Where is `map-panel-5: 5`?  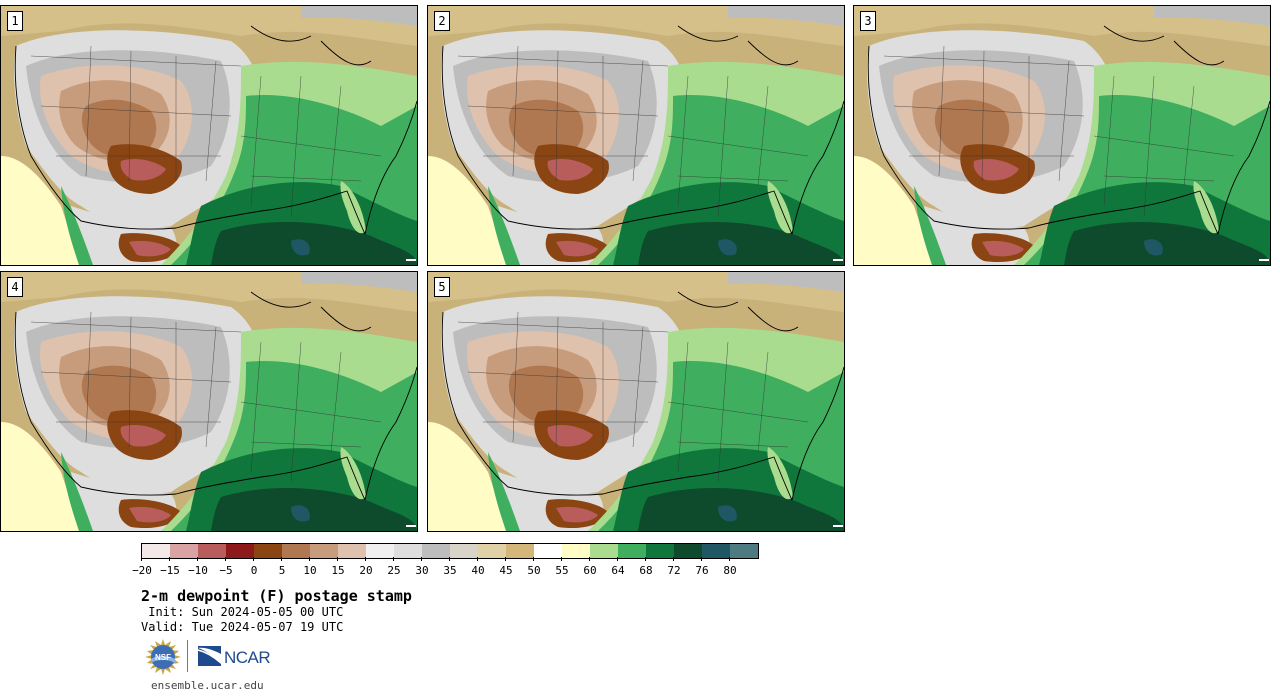 map-panel-5: 5 is located at coordinates (636, 401).